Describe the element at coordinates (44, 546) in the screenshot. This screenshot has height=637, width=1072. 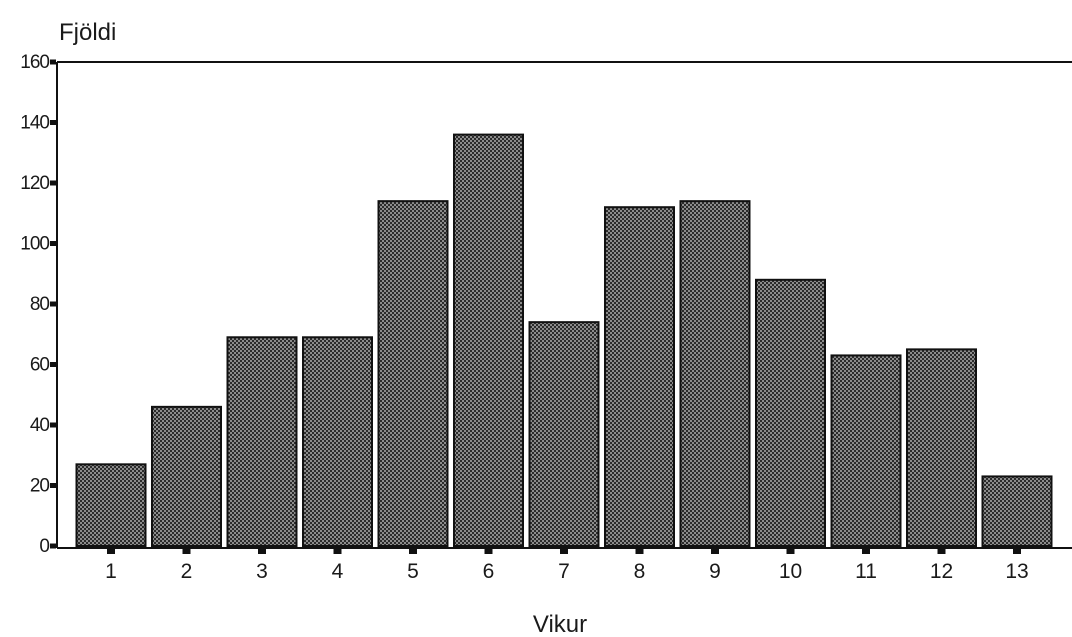
I see `y-tick-label: 0` at that location.